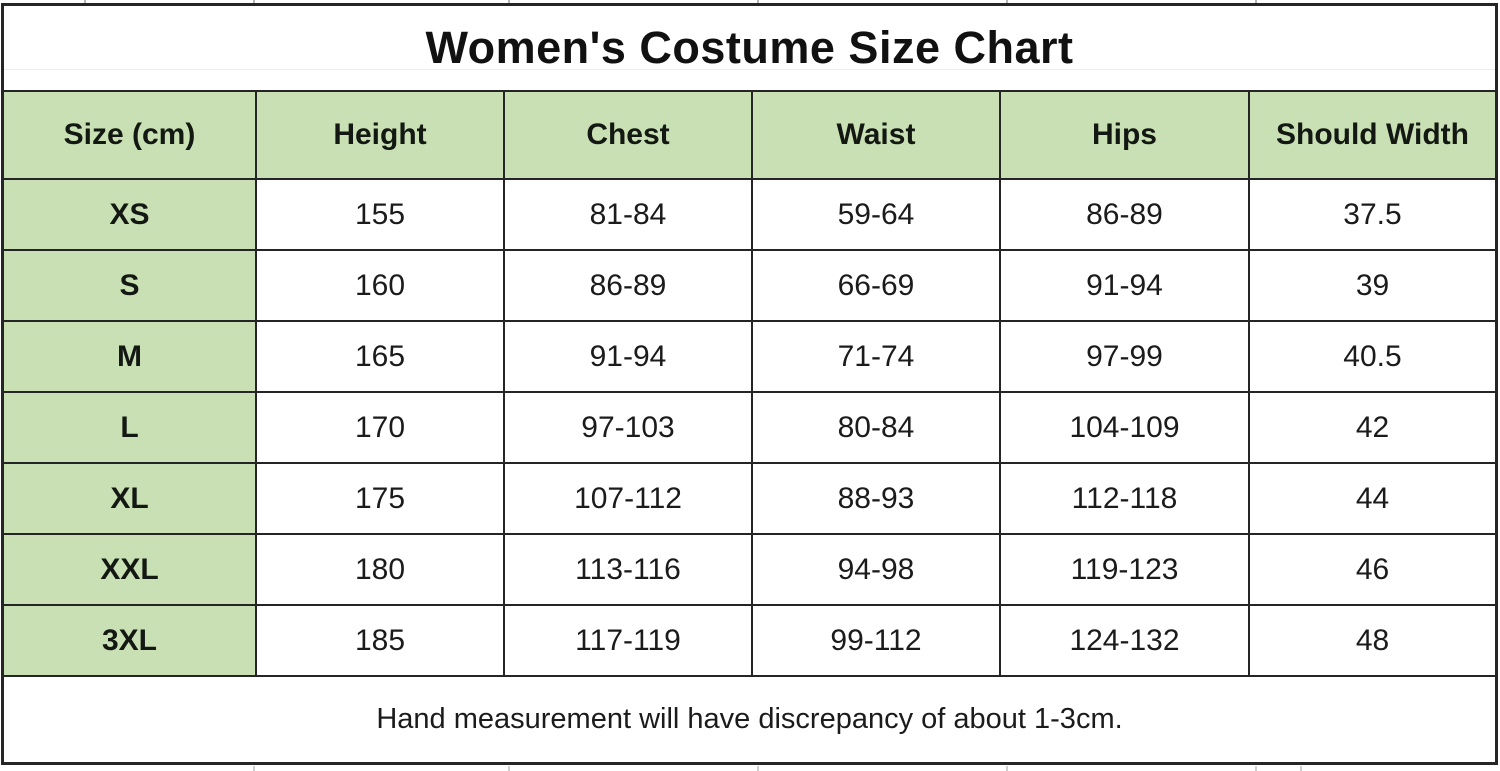 The image size is (1500, 771). What do you see at coordinates (877, 428) in the screenshot?
I see `cell-waist: 80-84` at bounding box center [877, 428].